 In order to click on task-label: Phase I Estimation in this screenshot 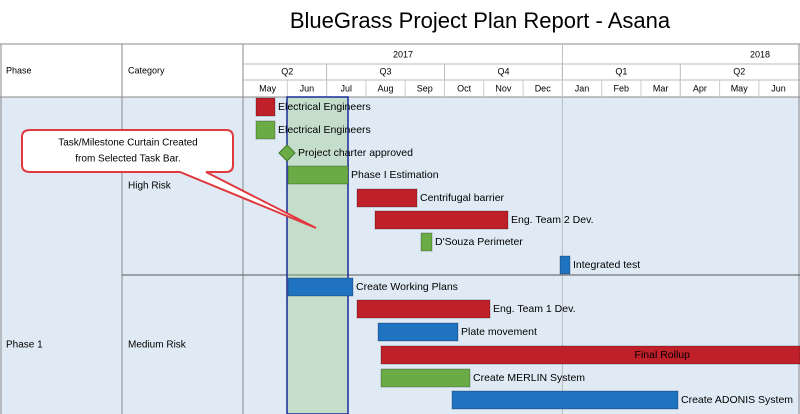, I will do `click(395, 175)`.